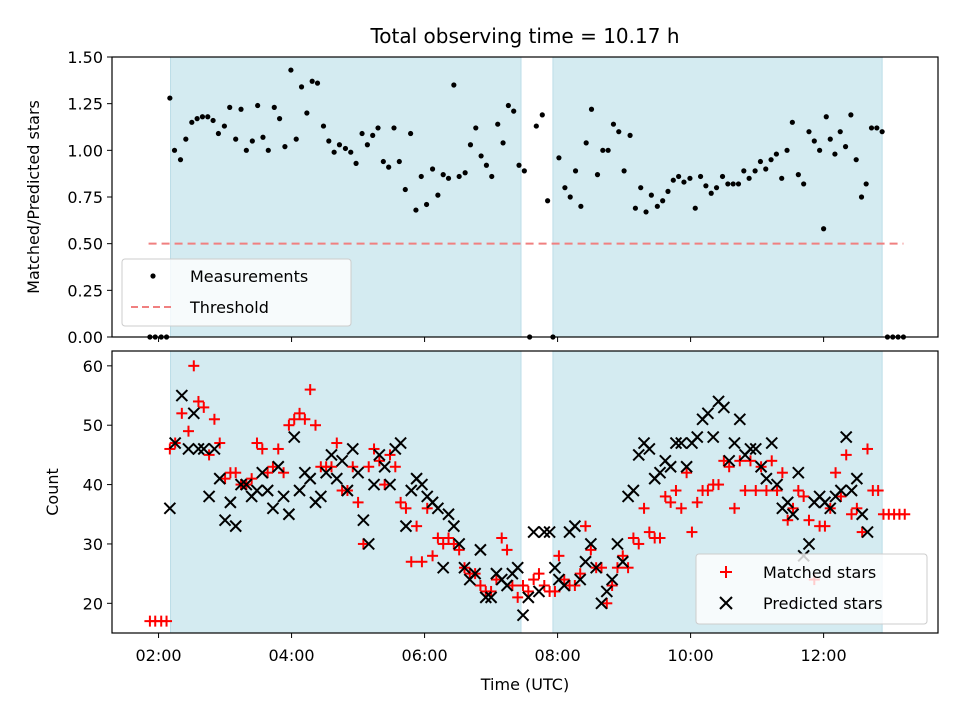 The image size is (960, 720). I want to click on legend-matched-label: Matched stars, so click(819, 572).